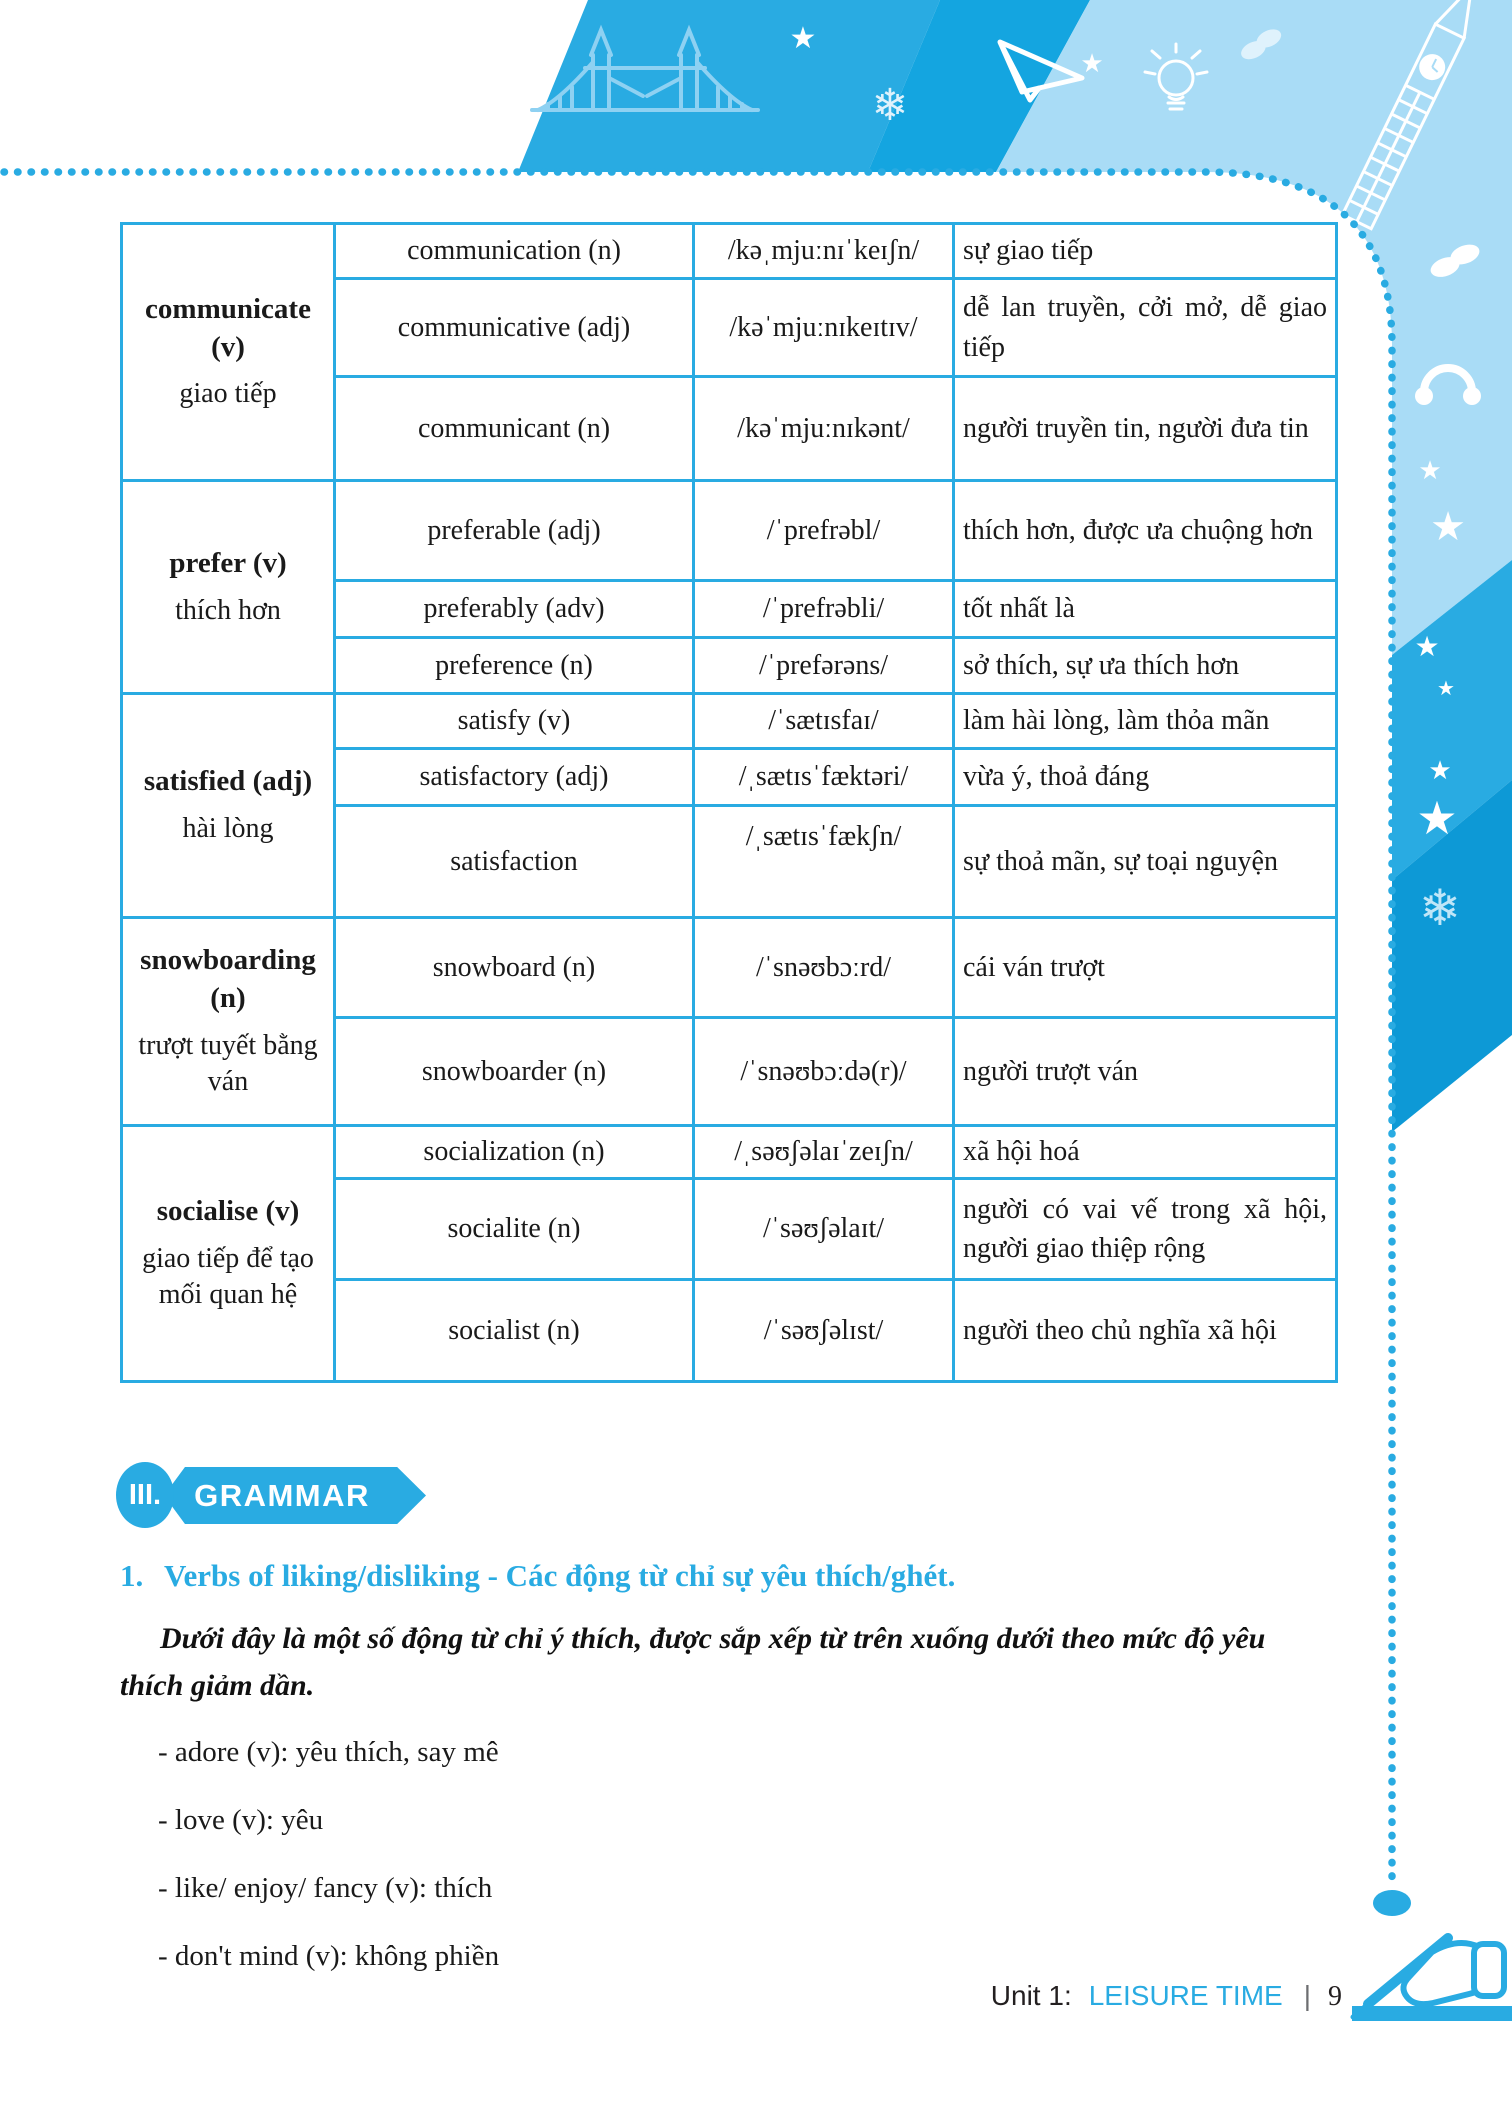 Image resolution: width=1512 pixels, height=2119 pixels. I want to click on section-number-badge: III., so click(145, 1495).